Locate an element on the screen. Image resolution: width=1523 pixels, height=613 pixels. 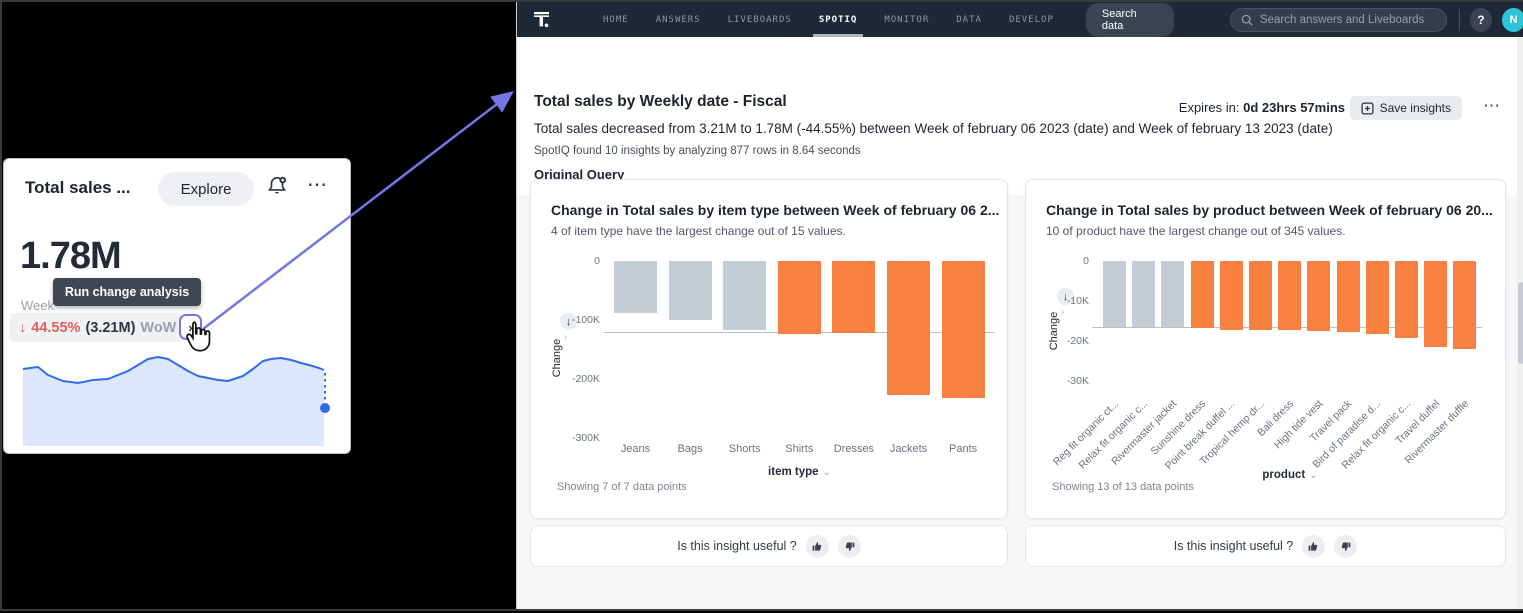
x-category-label: Shirts is located at coordinates (799, 449).